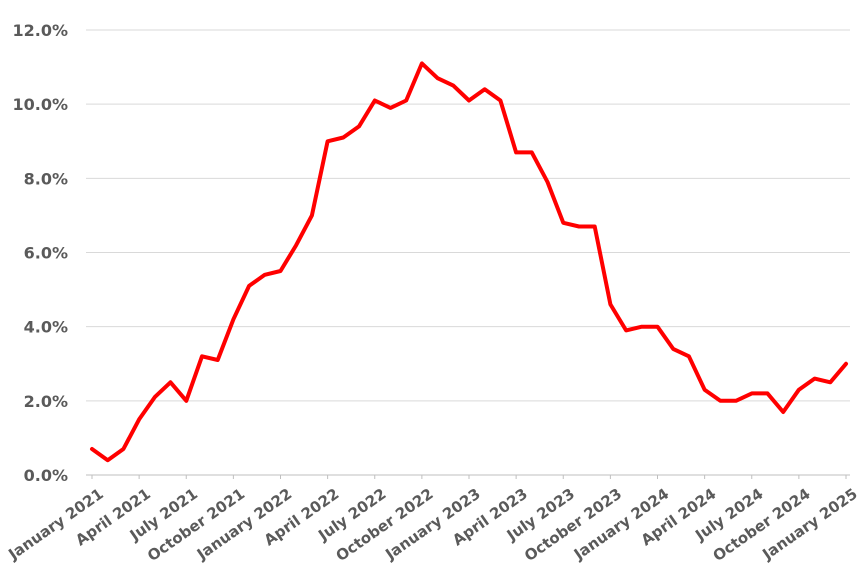  I want to click on y-tick-label: 2.0%, so click(46, 401).